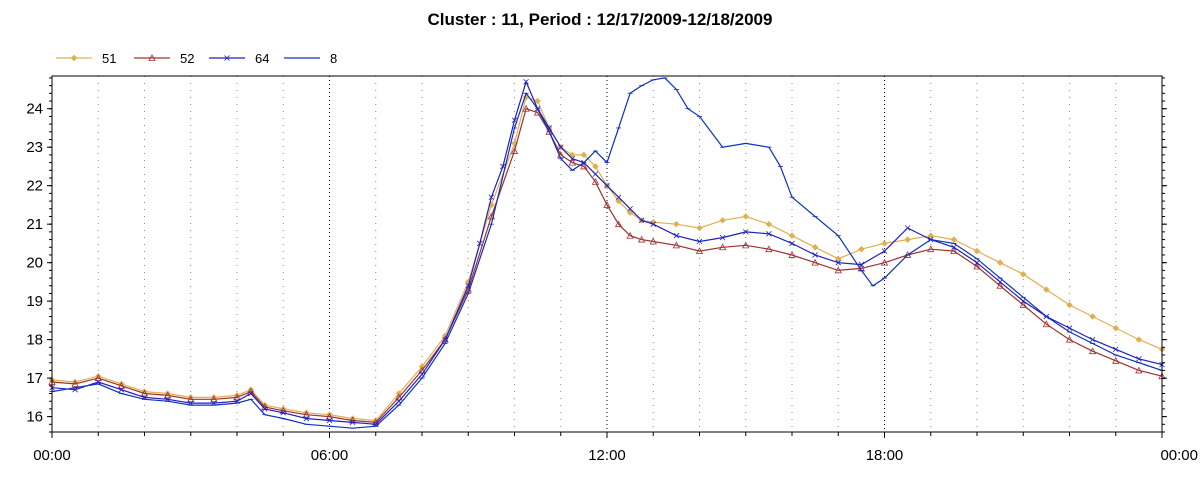 This screenshot has height=480, width=1200. Describe the element at coordinates (333, 58) in the screenshot. I see `legend-label: 8` at that location.